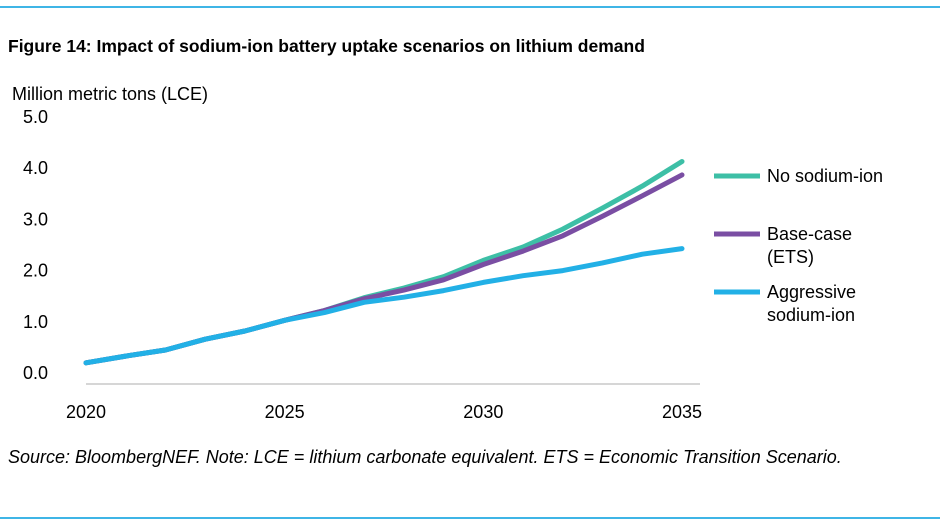 The width and height of the screenshot is (940, 526). What do you see at coordinates (35, 168) in the screenshot?
I see `y-tick-label: 4.0` at bounding box center [35, 168].